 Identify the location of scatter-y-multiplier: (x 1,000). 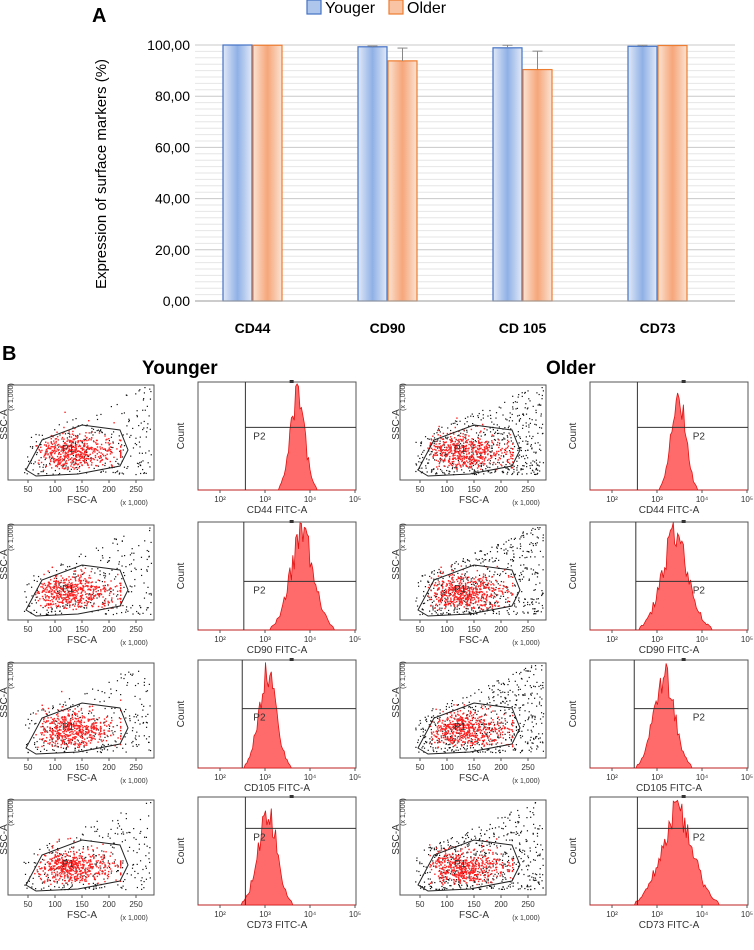
(403, 397).